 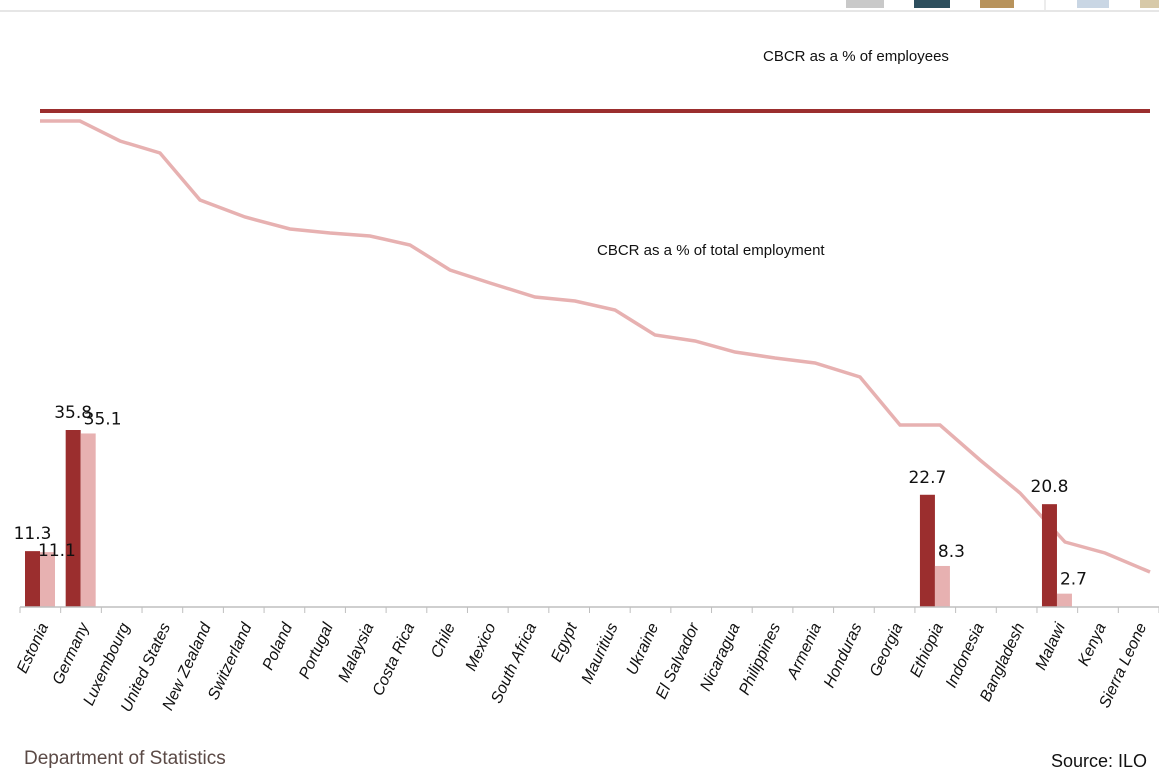 I want to click on x-axis, so click(x=589, y=609).